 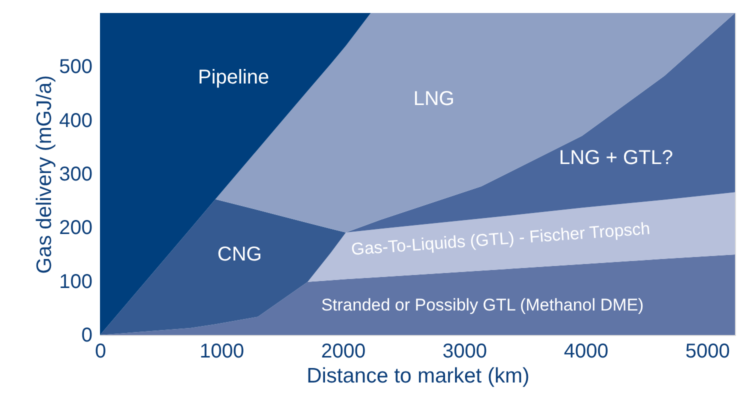 I want to click on series-label: Pipeline, so click(x=234, y=77).